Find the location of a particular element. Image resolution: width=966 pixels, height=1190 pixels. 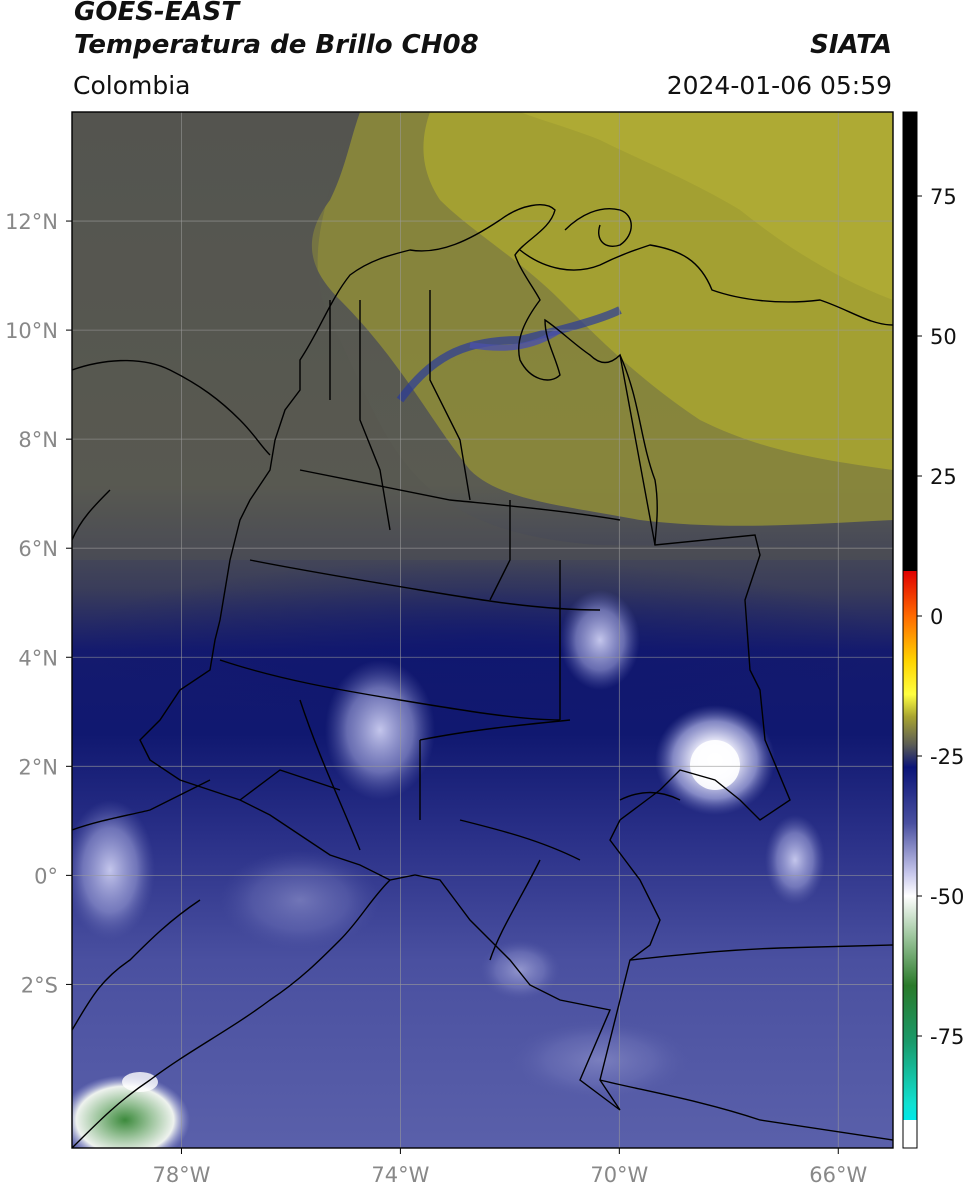

colorbar-gradient is located at coordinates (910, 630).